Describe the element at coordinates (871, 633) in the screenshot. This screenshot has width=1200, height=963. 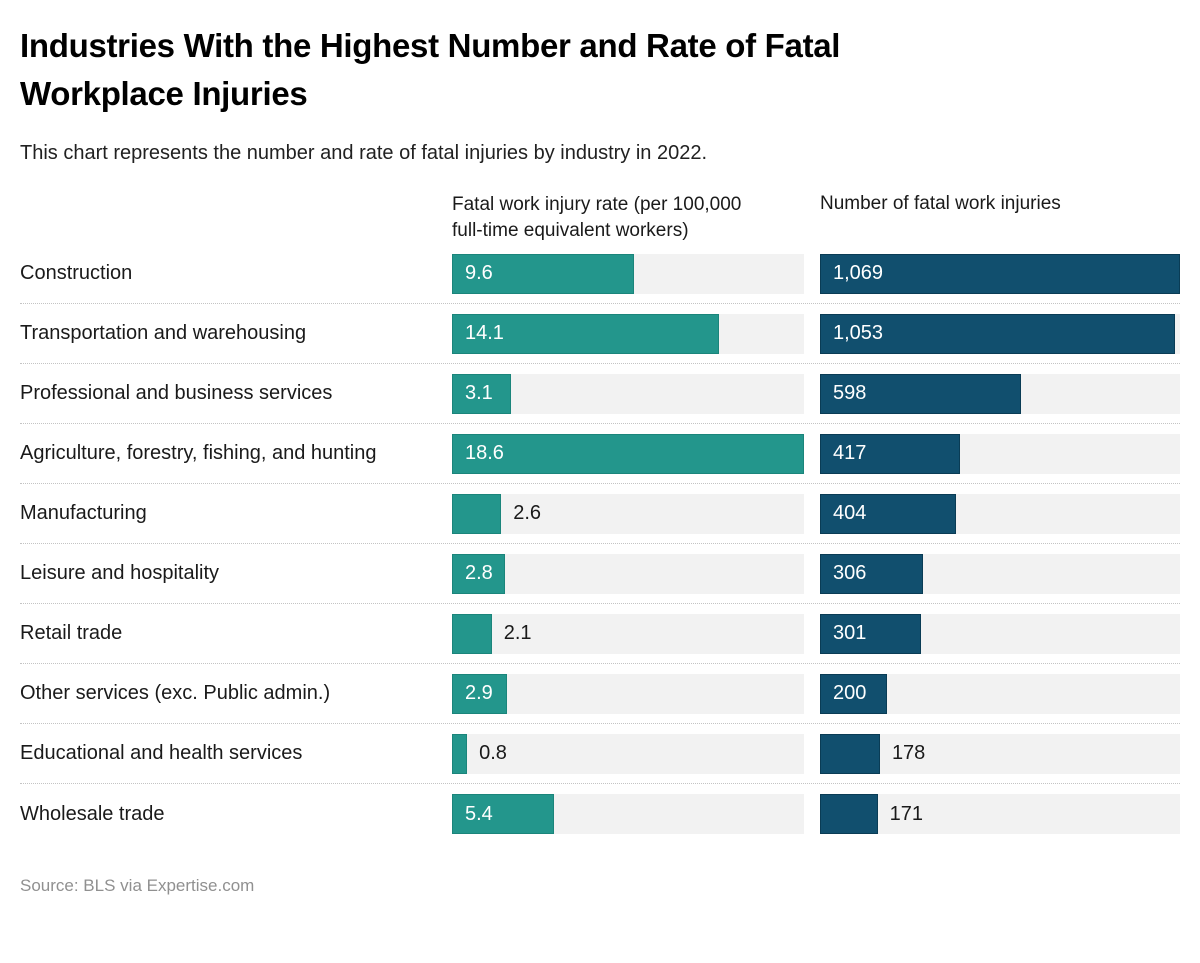
I see `count-bar: 301` at that location.